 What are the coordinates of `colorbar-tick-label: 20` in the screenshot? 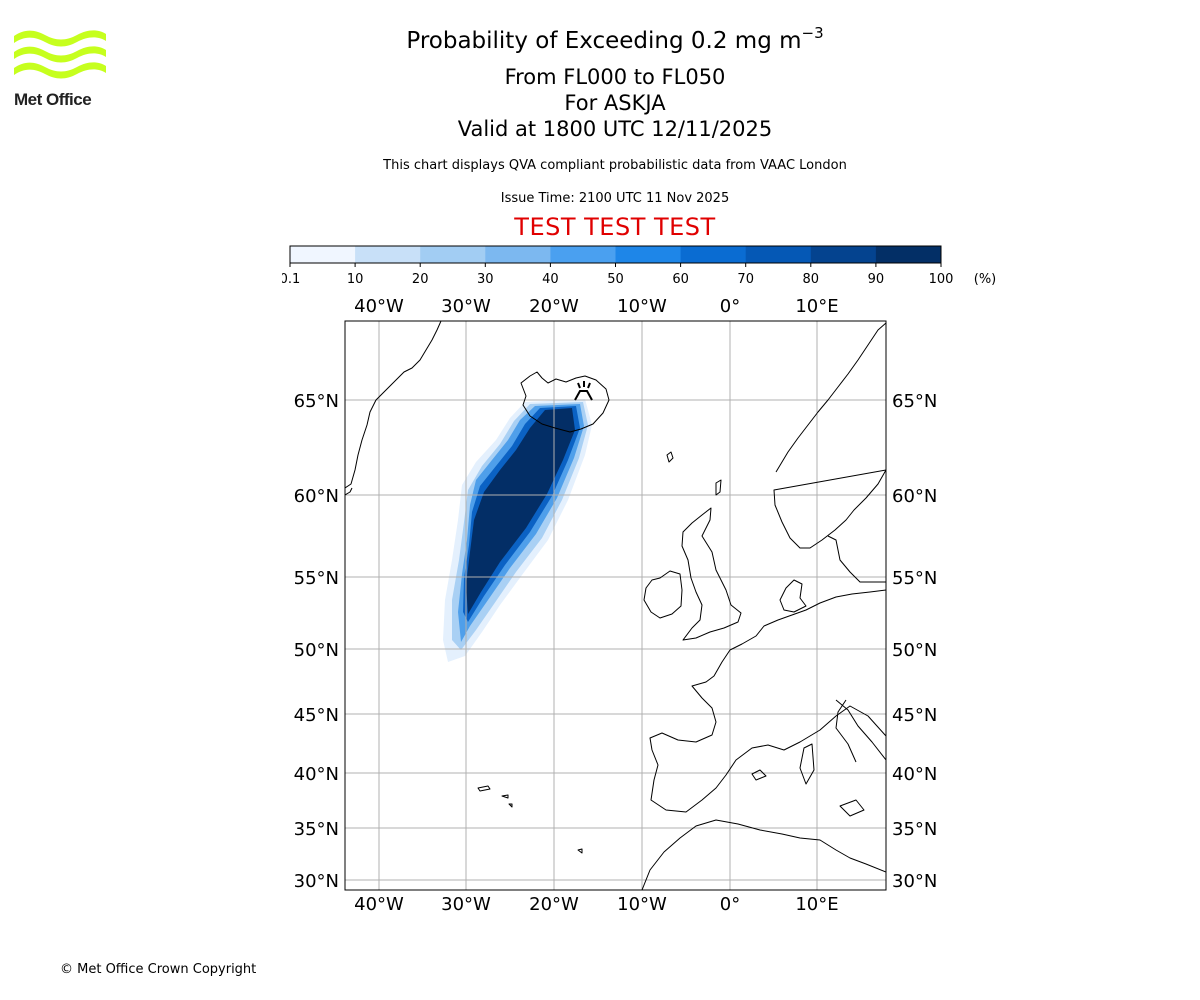 It's located at (420, 279).